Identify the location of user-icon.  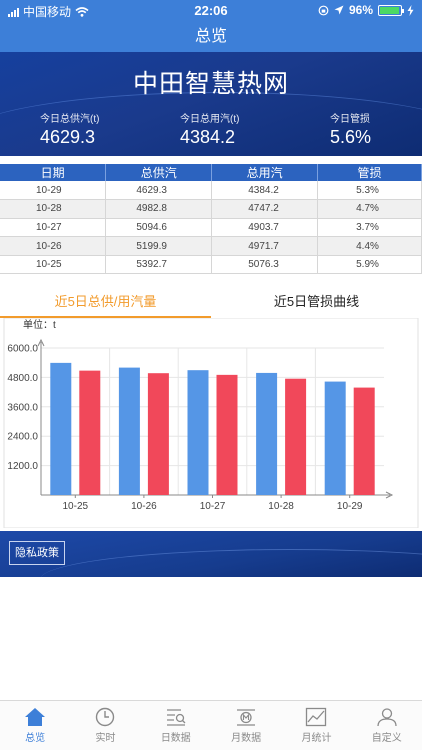
(387, 717).